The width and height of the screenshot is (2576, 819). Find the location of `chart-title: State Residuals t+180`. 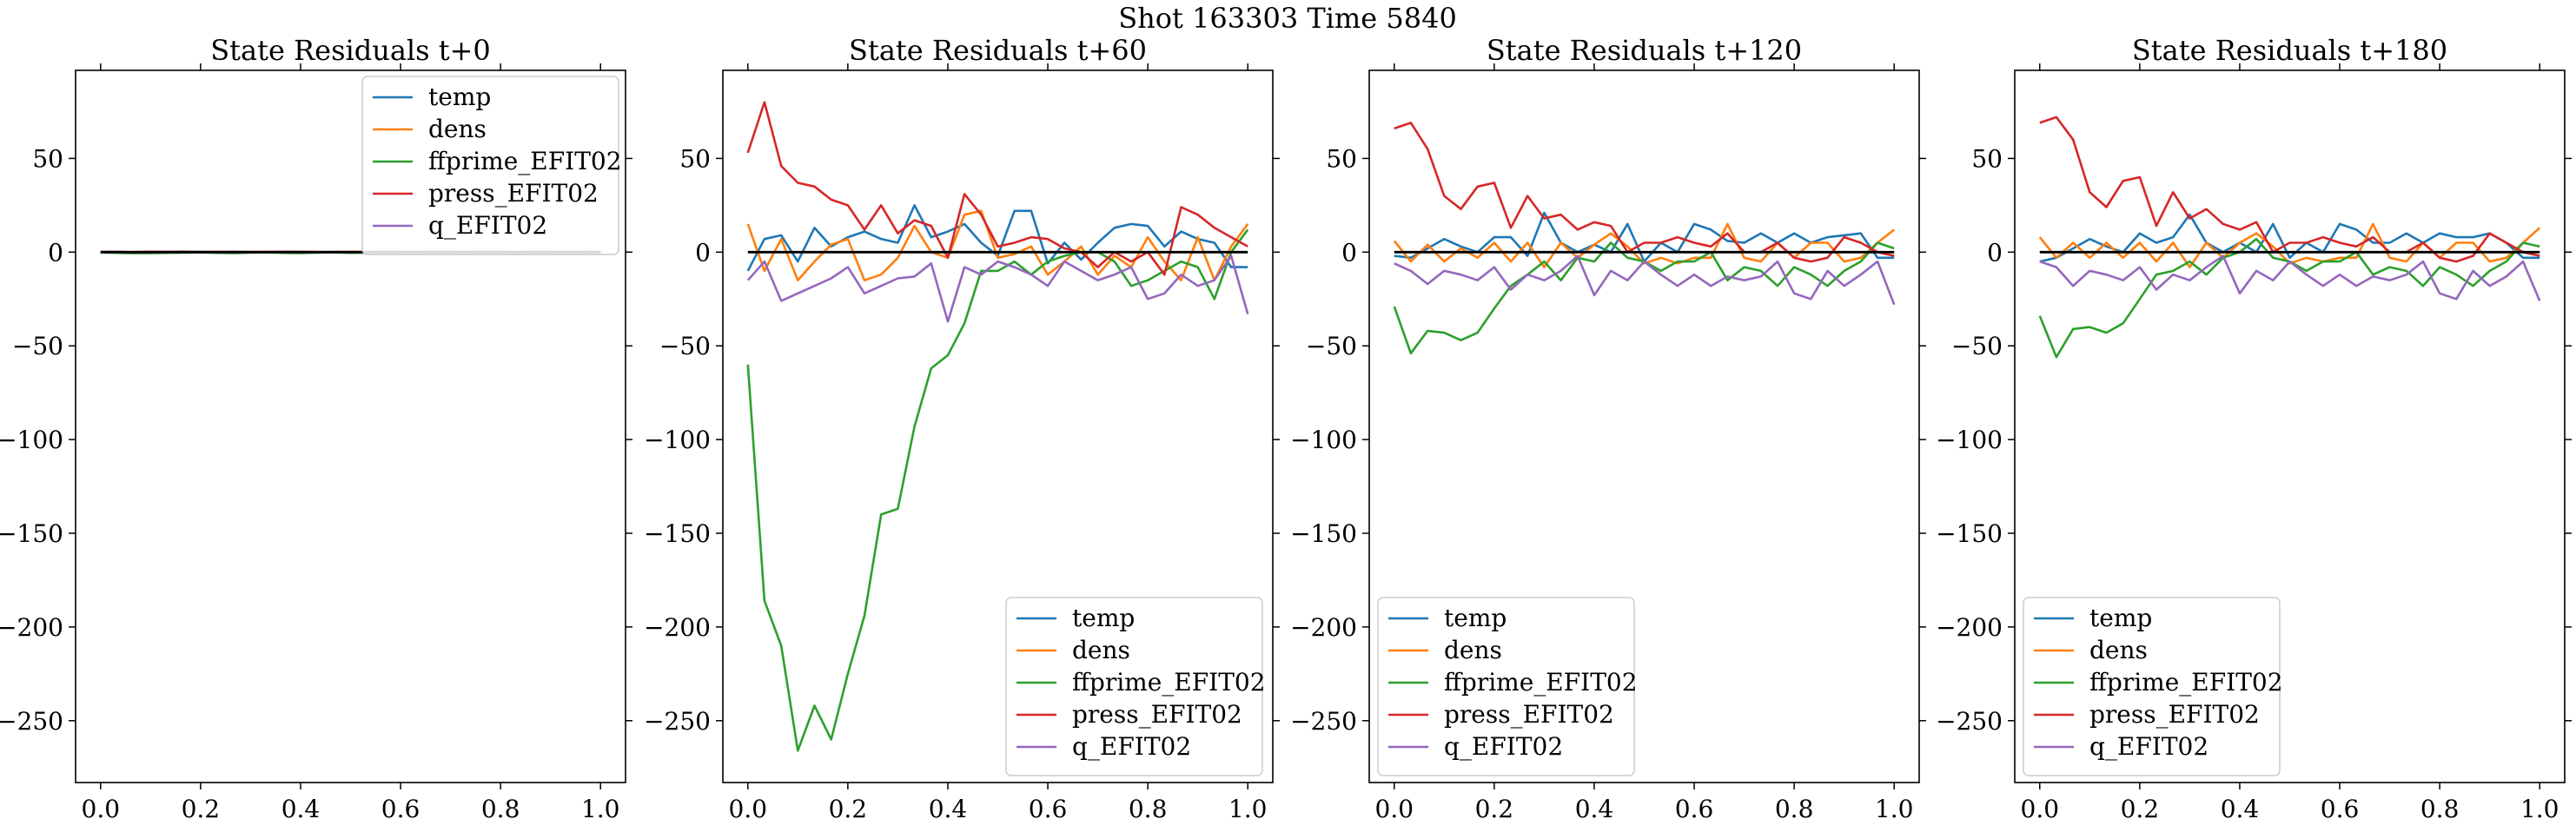

chart-title: State Residuals t+180 is located at coordinates (2289, 50).